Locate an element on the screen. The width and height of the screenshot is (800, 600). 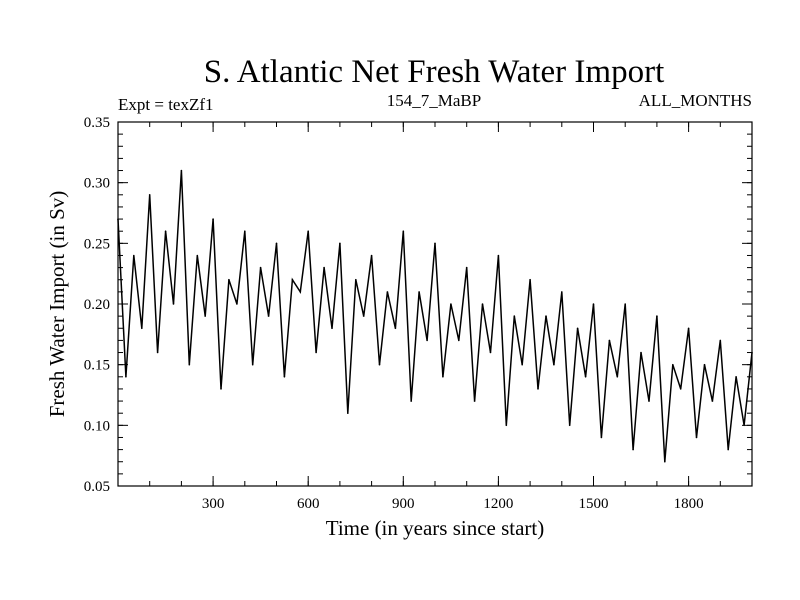
x-tick-label: 600 is located at coordinates (308, 504).